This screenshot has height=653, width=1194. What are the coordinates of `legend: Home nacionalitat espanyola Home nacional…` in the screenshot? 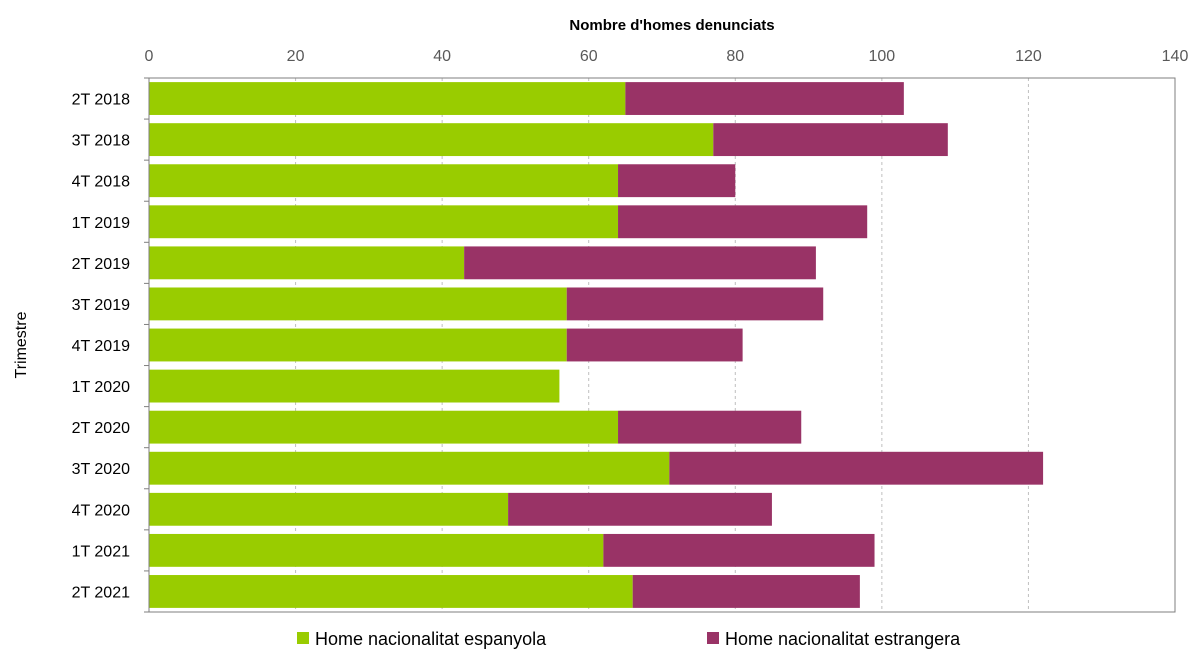 It's located at (629, 639).